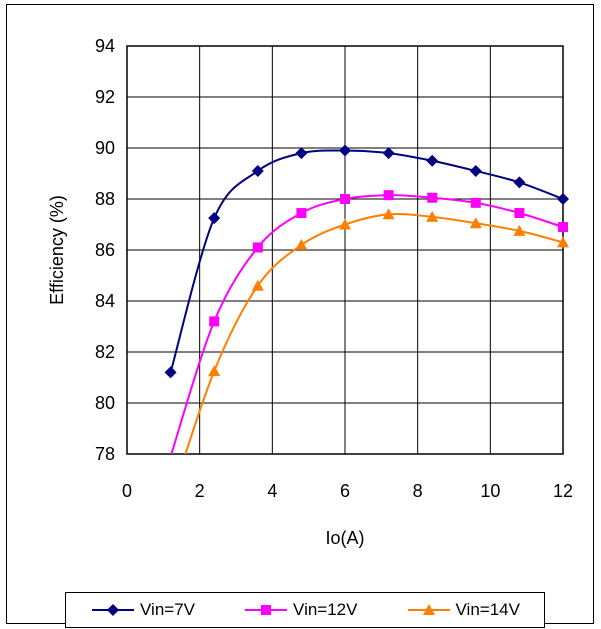 This screenshot has height=629, width=601. What do you see at coordinates (105, 454) in the screenshot?
I see `y-tick-label: 78` at bounding box center [105, 454].